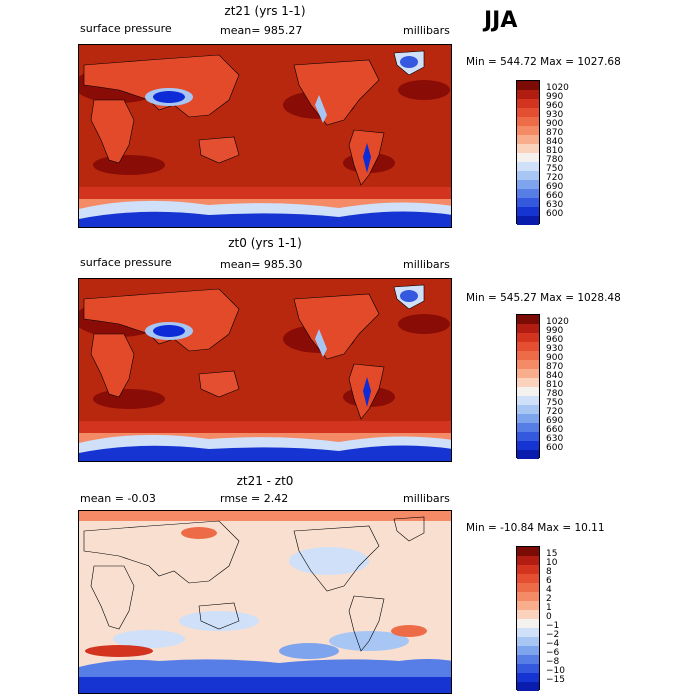 The height and width of the screenshot is (700, 700). What do you see at coordinates (549, 572) in the screenshot?
I see `colorbar-label: 8` at bounding box center [549, 572].